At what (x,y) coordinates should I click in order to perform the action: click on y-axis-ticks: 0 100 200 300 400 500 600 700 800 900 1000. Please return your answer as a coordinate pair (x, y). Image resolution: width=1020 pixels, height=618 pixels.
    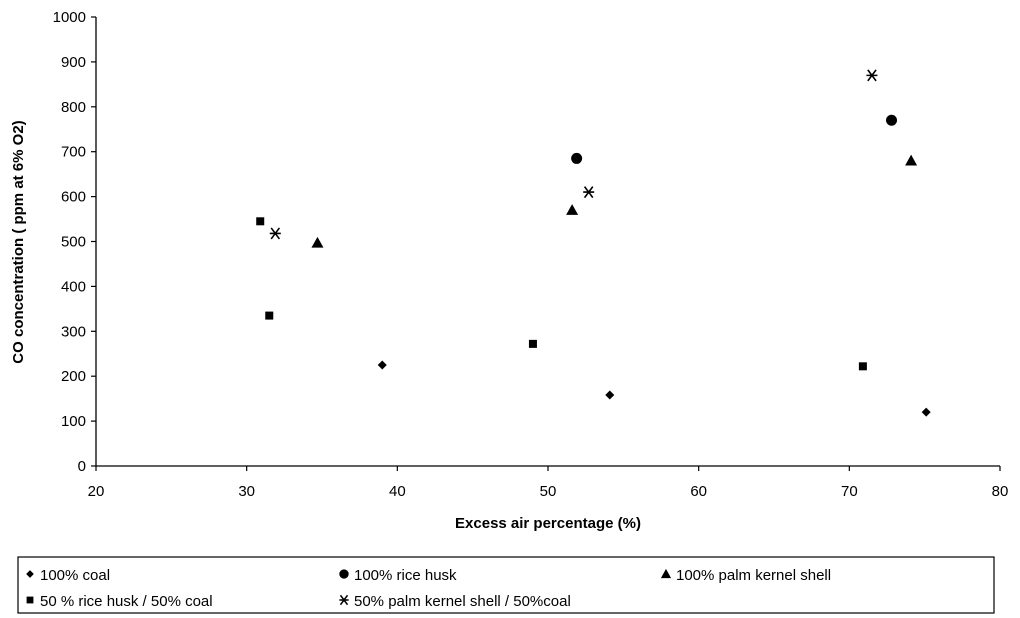
    Looking at the image, I should click on (74, 242).